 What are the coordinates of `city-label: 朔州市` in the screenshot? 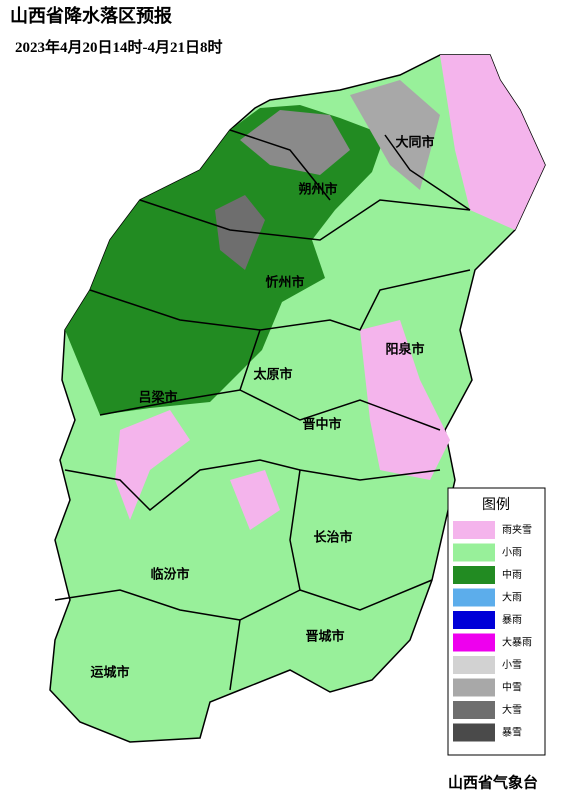 It's located at (317, 190).